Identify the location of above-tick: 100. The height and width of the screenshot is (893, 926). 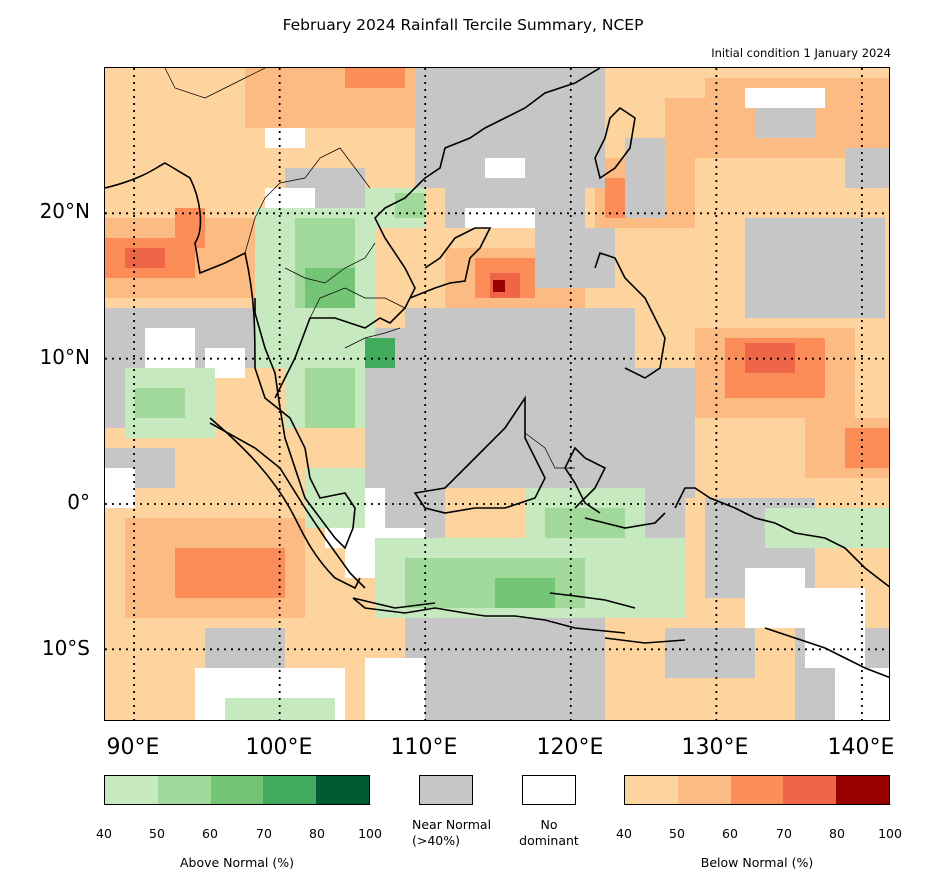
(370, 833).